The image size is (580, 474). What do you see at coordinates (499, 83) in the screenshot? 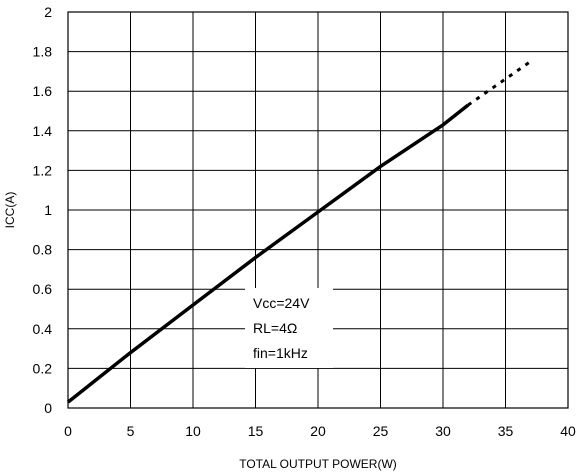
I see `extrapolated-series-line` at bounding box center [499, 83].